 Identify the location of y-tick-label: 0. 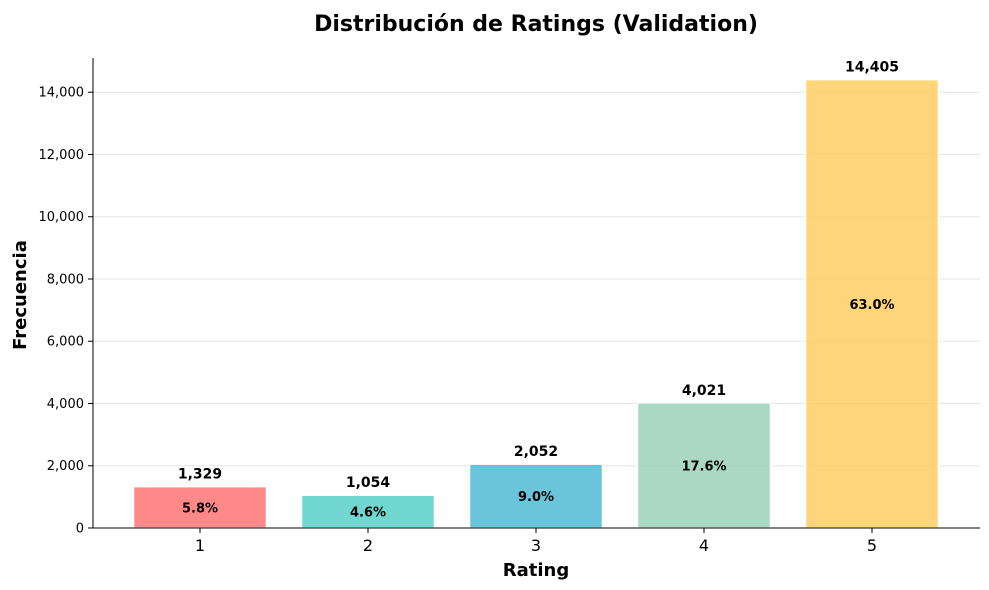
(80, 529).